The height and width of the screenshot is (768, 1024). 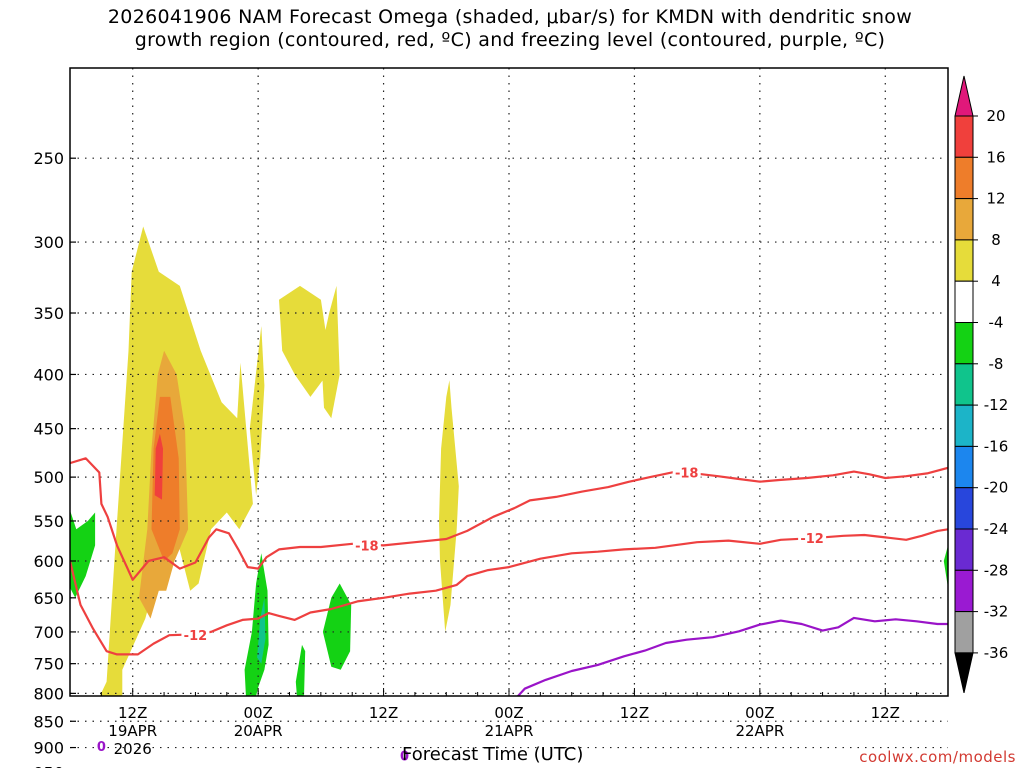 I want to click on y-tick-label: 400, so click(x=48, y=374).